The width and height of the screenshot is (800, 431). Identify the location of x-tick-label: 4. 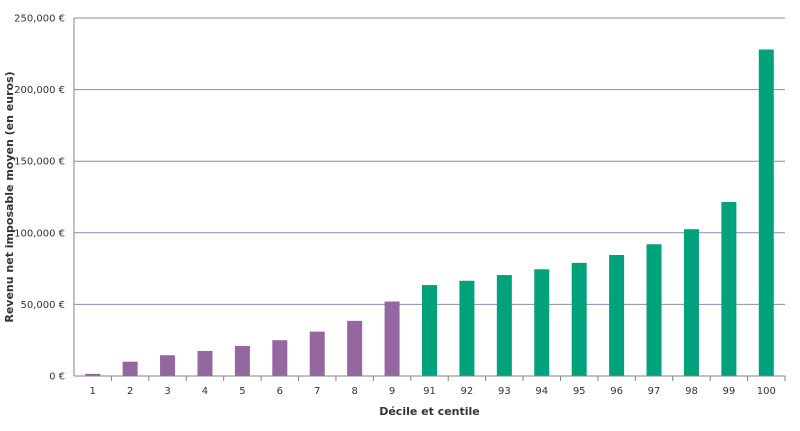
(205, 391).